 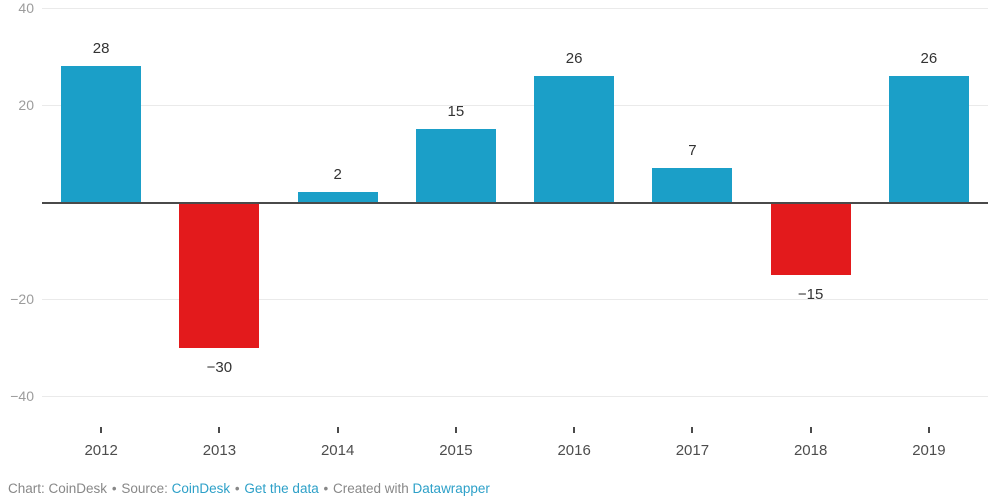 I want to click on x-axis-label: 2015, so click(x=456, y=450).